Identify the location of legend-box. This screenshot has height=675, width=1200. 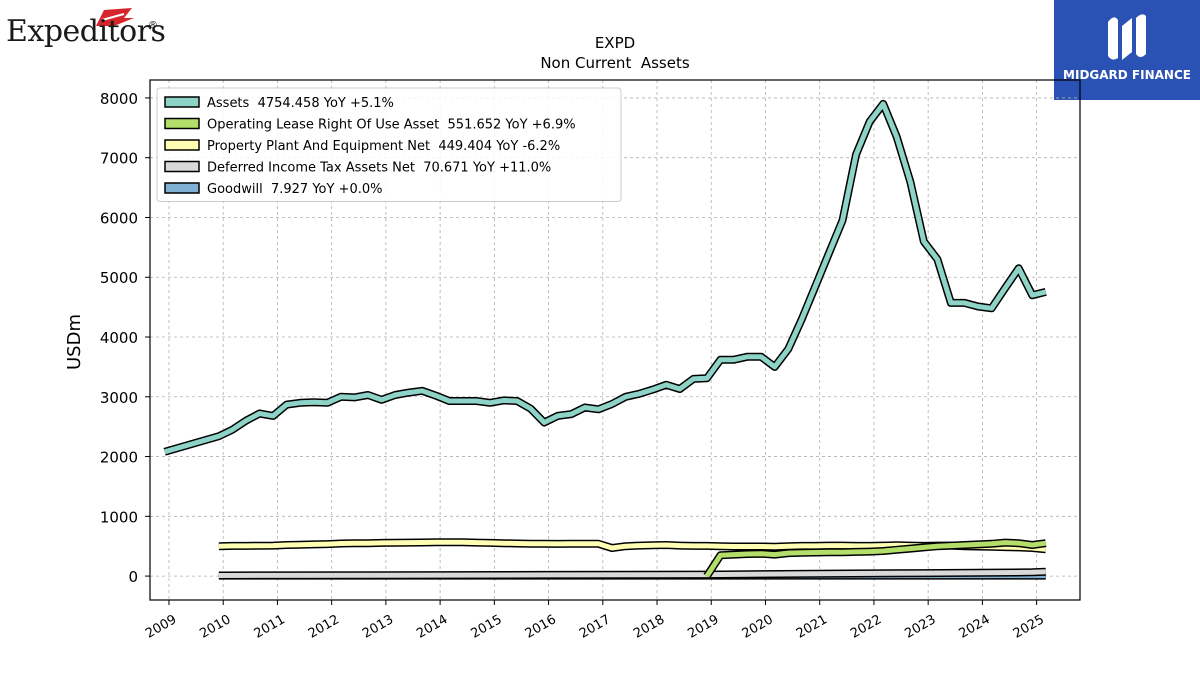
(389, 144).